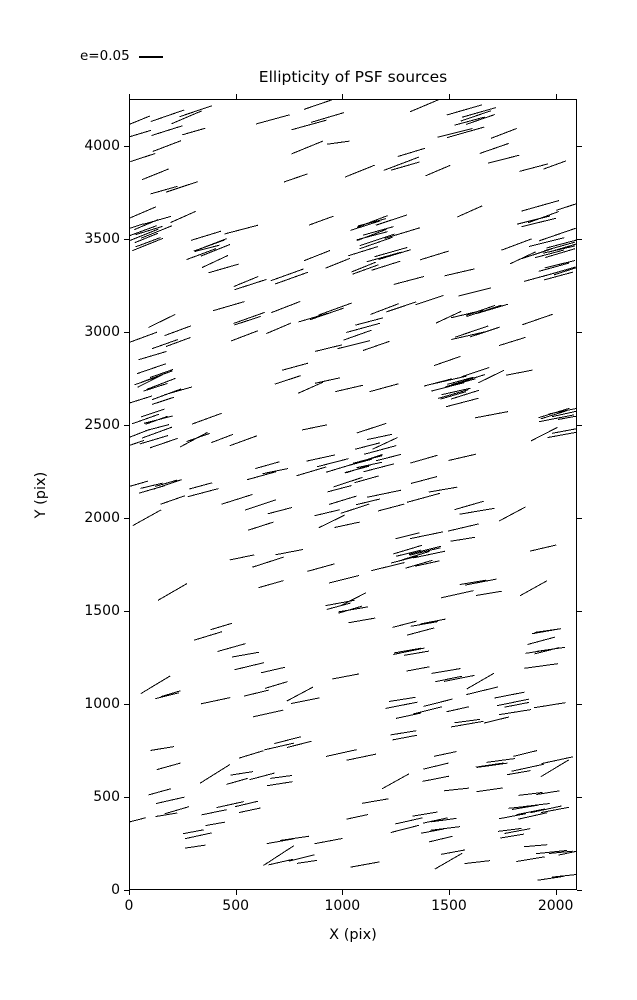 The image size is (637, 1000). Describe the element at coordinates (126, 611) in the screenshot. I see `y-axis-tick` at that location.